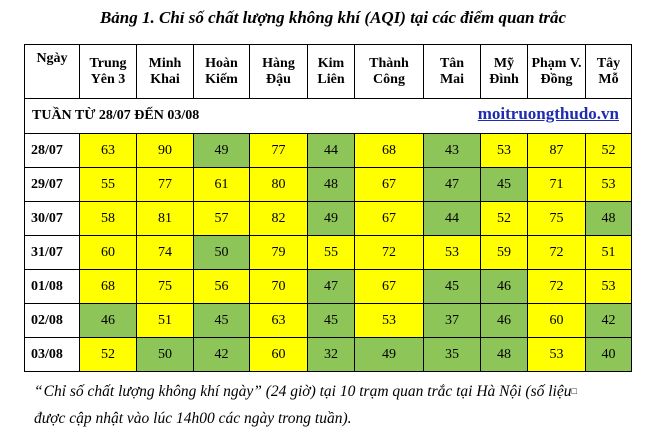 This screenshot has width=666, height=434. I want to click on column-header-station: Trung Yên 3, so click(108, 71).